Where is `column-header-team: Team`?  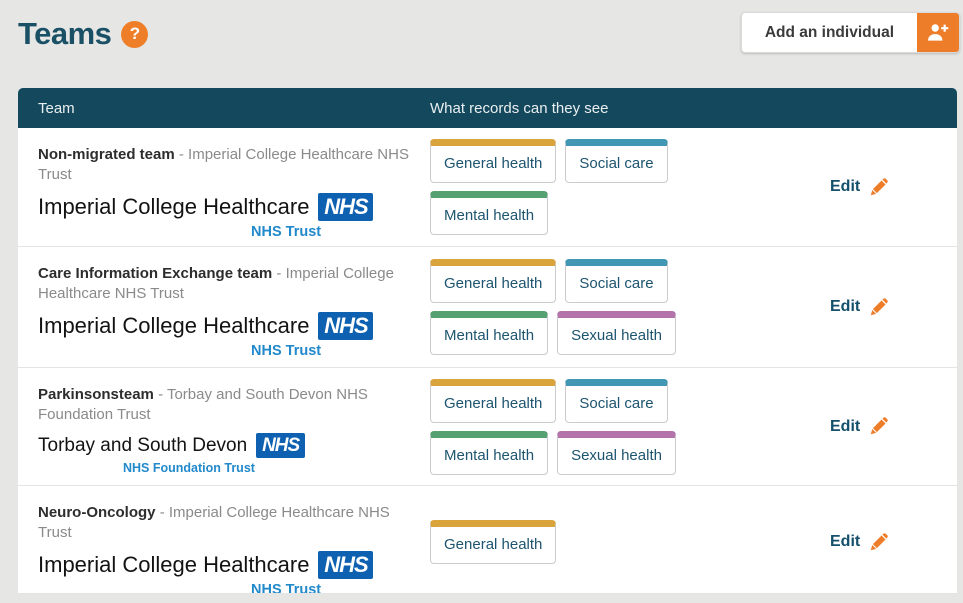
column-header-team: Team is located at coordinates (56, 108).